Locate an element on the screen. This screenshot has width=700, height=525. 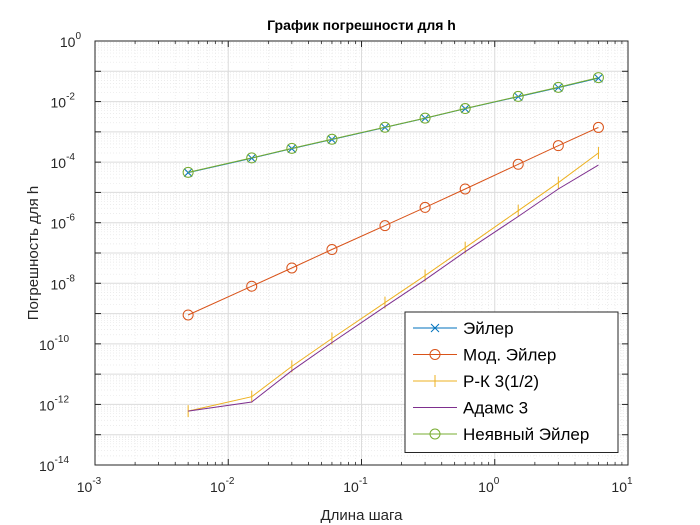
legend-item: Неявный Эйлер is located at coordinates (501, 434).